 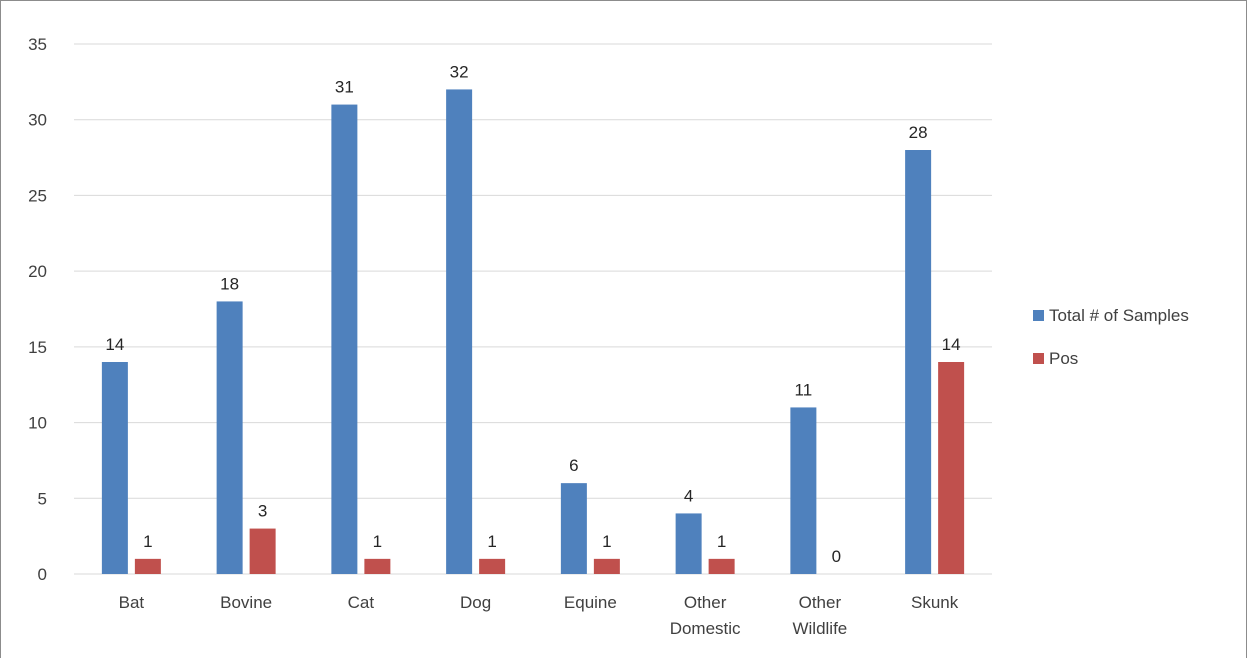 I want to click on x-tick-label: Cat, so click(x=361, y=602).